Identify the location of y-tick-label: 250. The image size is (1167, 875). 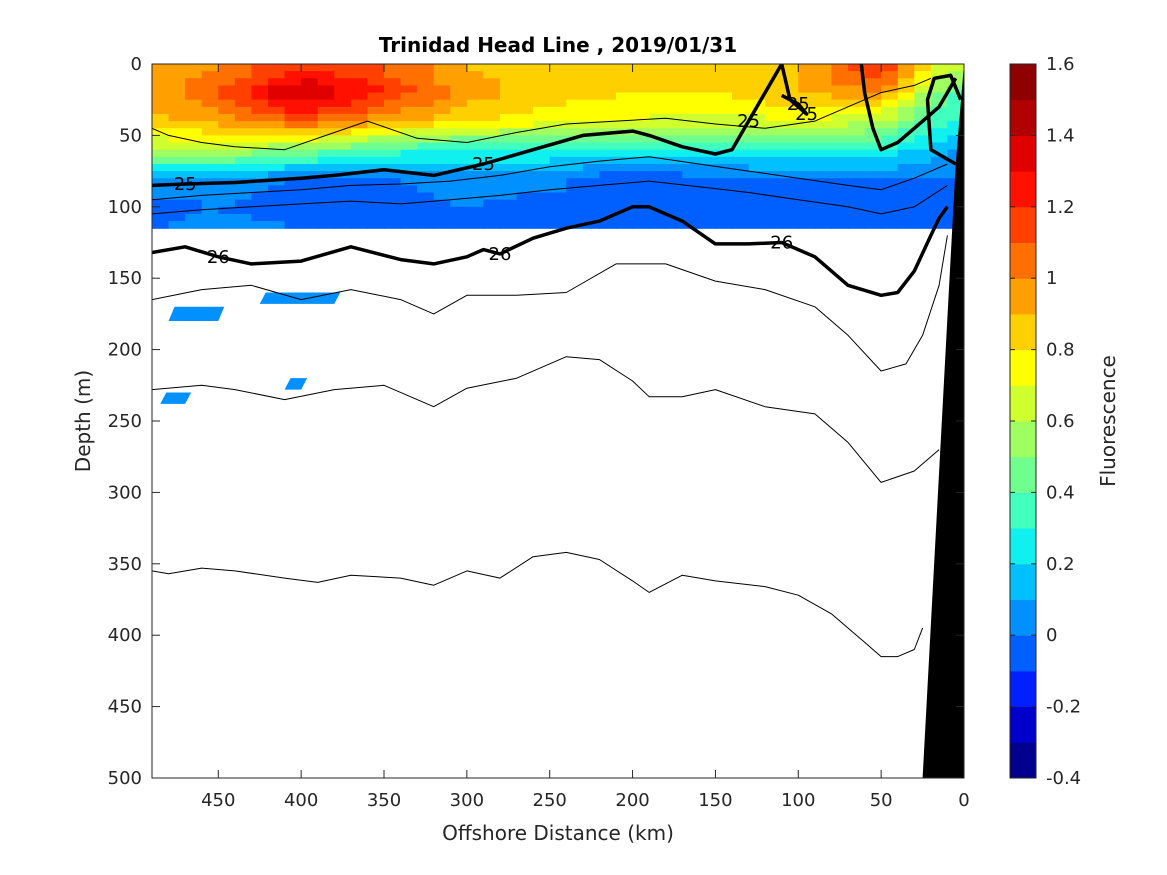
(125, 421).